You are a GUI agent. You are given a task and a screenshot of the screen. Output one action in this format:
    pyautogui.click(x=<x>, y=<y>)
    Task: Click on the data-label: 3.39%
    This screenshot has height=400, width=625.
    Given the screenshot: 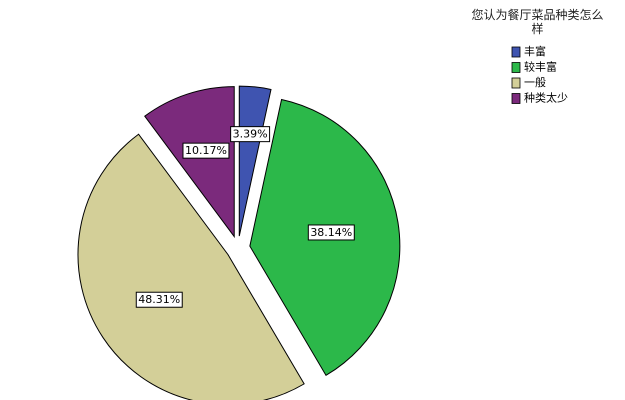 What is the action you would take?
    pyautogui.click(x=250, y=134)
    